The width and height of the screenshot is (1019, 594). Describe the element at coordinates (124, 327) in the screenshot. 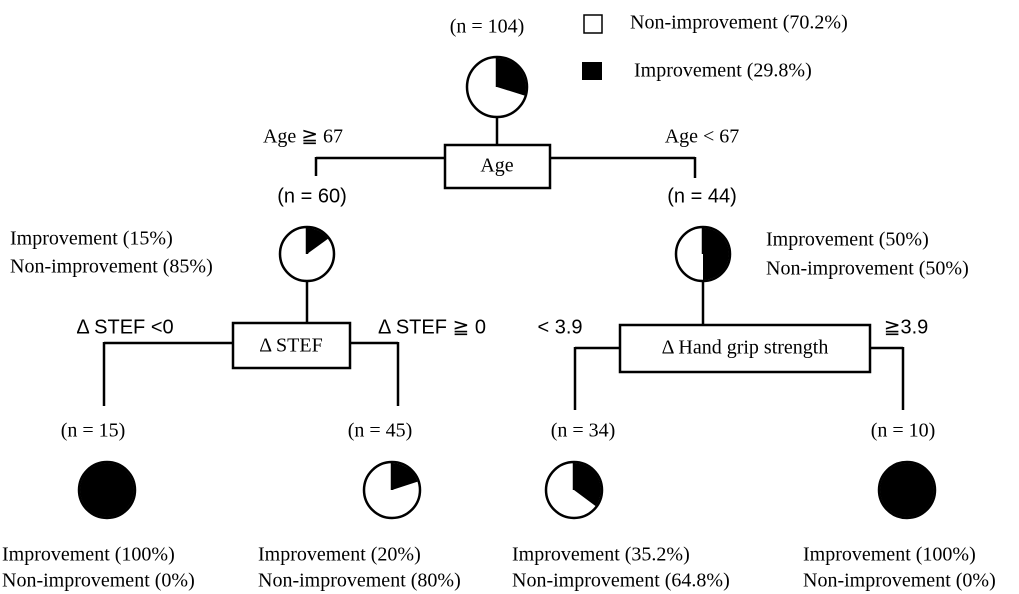

I see `branch-label: Δ STEF <0` at that location.